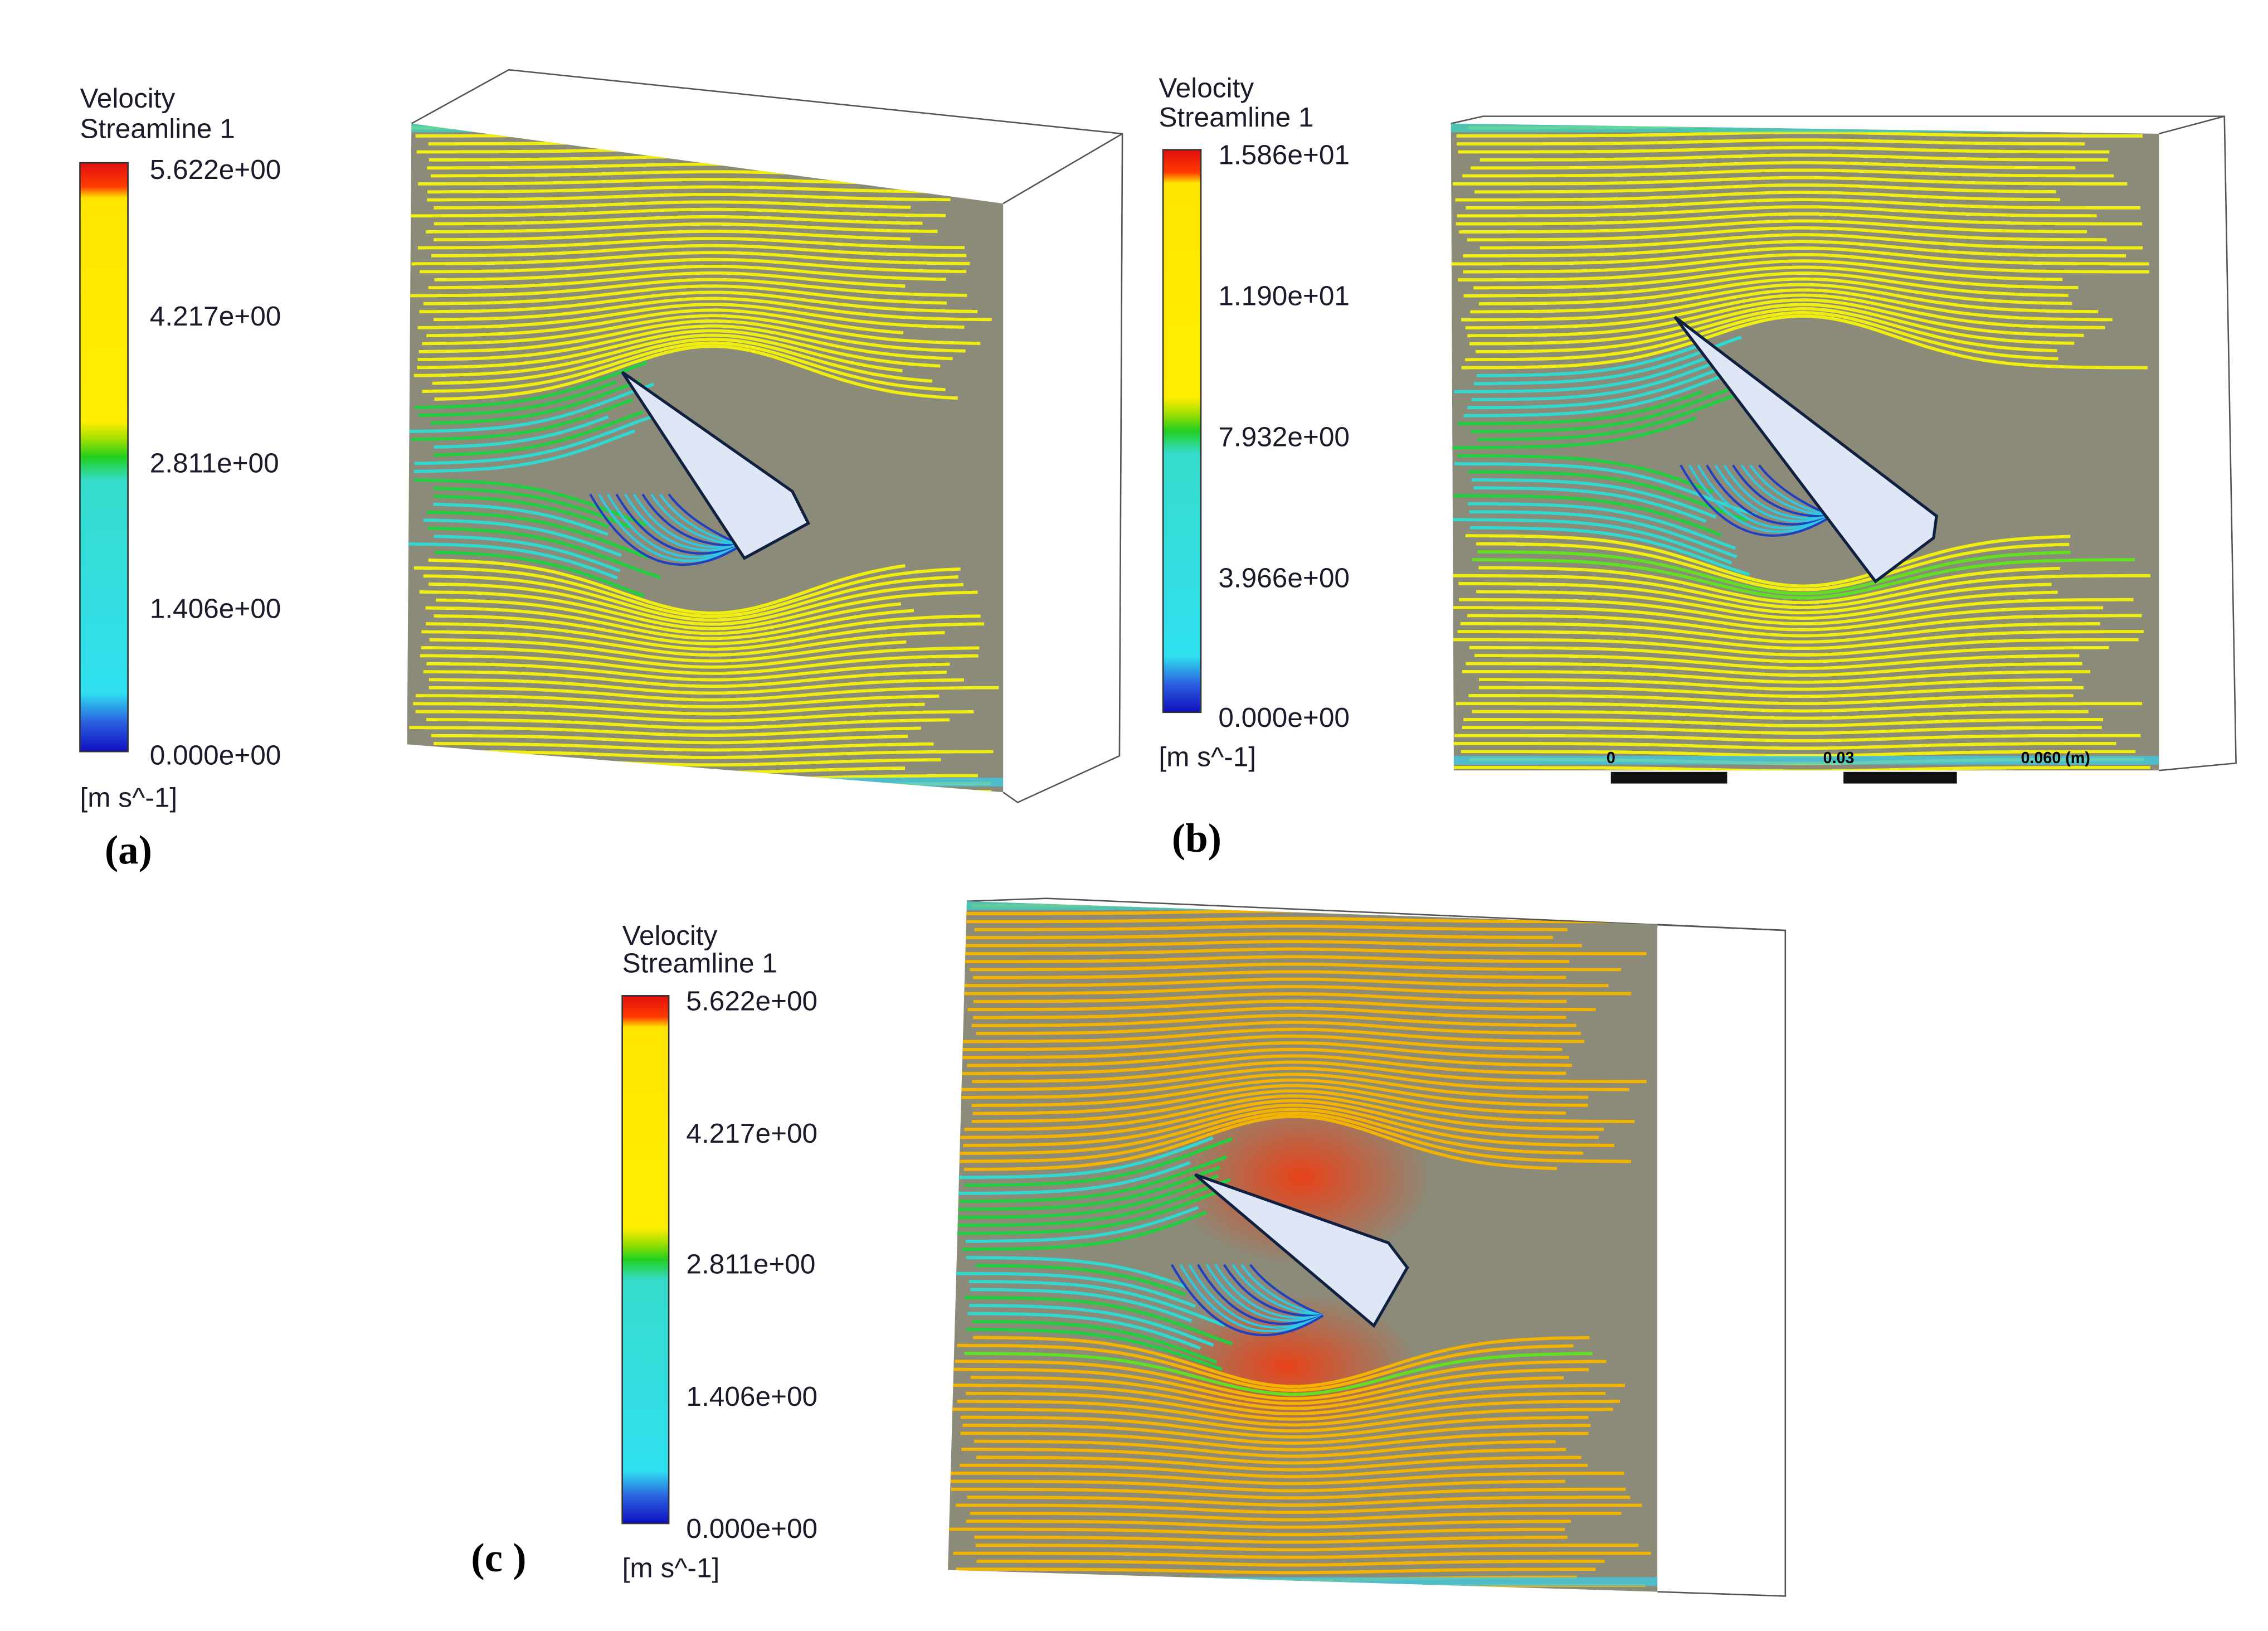 Image resolution: width=2268 pixels, height=1631 pixels. What do you see at coordinates (215, 755) in the screenshot?
I see `tick-label: 0.000e+00` at bounding box center [215, 755].